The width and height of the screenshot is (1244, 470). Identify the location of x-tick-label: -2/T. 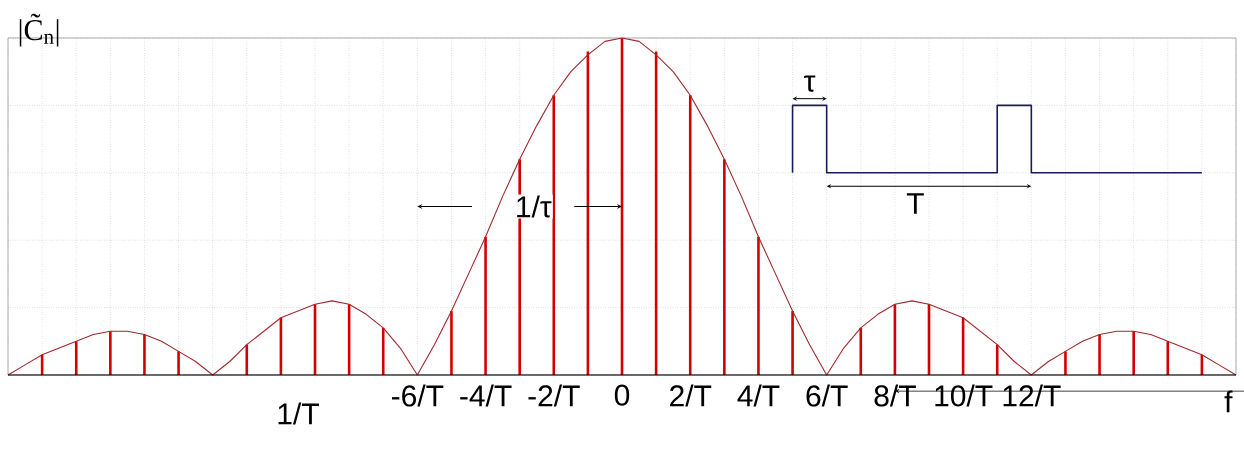
(554, 395).